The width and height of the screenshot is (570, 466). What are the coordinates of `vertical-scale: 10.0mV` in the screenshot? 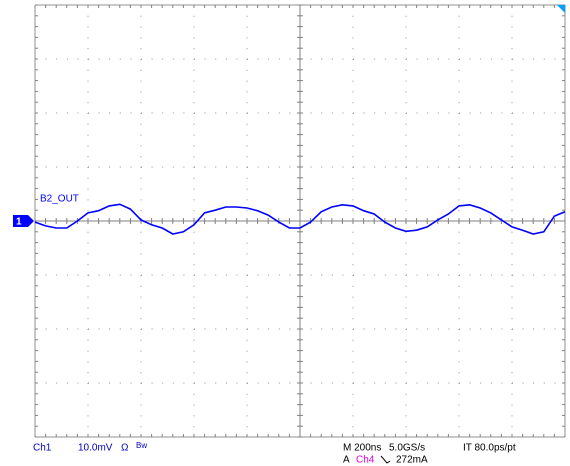 It's located at (95, 448).